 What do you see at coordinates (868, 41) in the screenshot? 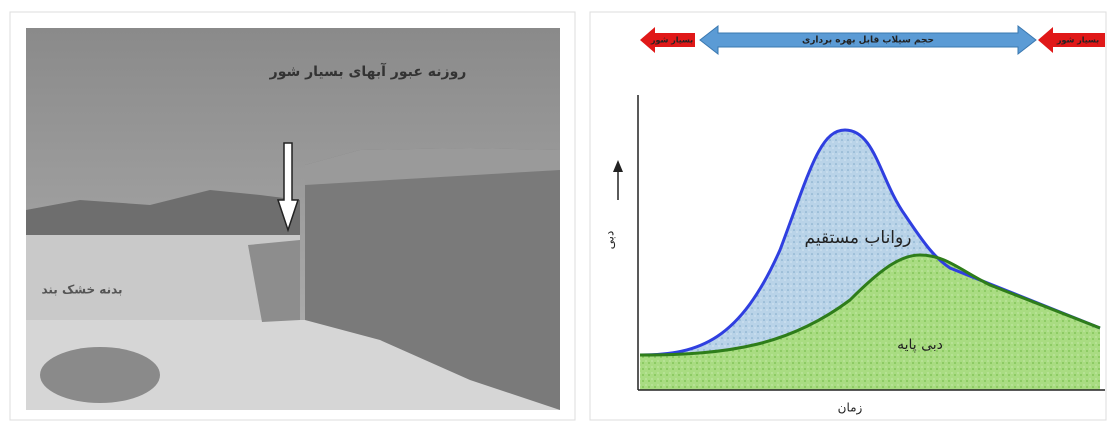
I see `arrow-label: حجم سیلاب قابل بهره برداری` at bounding box center [868, 41].